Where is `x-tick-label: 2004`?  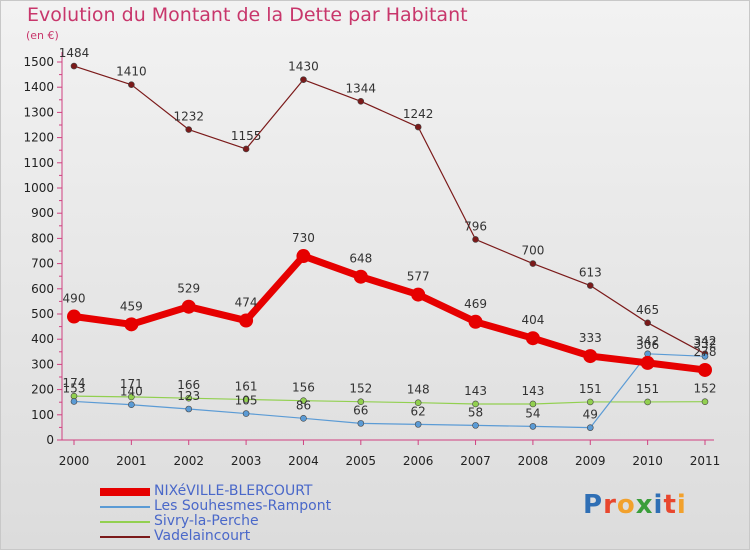
x-tick-label: 2004 is located at coordinates (303, 461).